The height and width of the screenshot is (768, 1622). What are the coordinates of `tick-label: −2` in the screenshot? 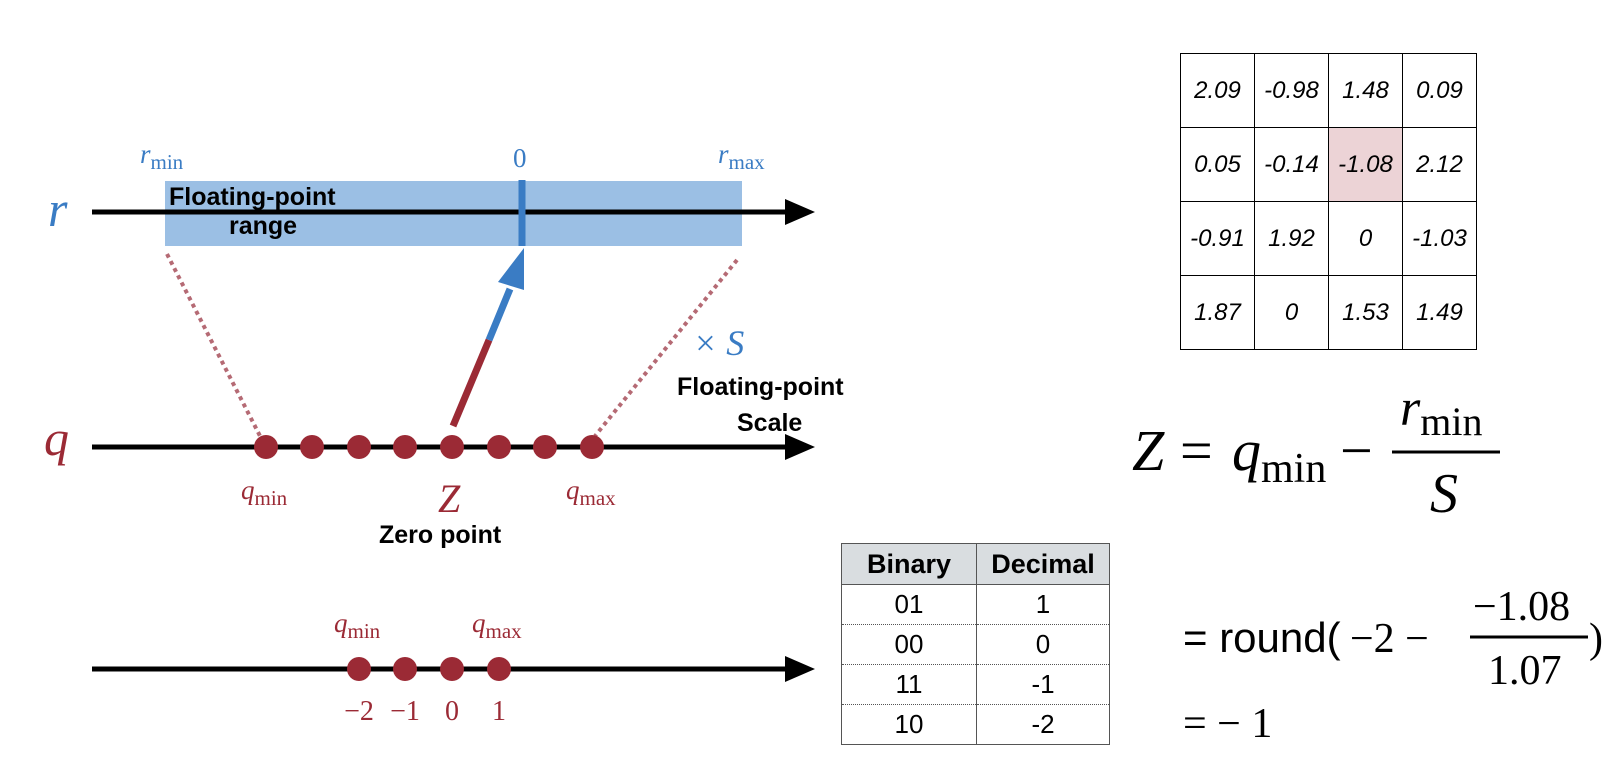 It's located at (359, 711).